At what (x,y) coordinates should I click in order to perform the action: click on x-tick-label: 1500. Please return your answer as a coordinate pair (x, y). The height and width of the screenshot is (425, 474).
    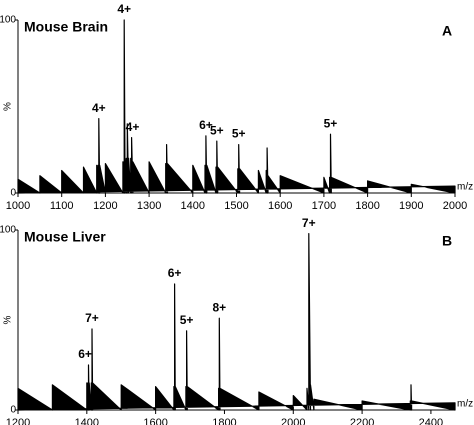
    Looking at the image, I should click on (236, 206).